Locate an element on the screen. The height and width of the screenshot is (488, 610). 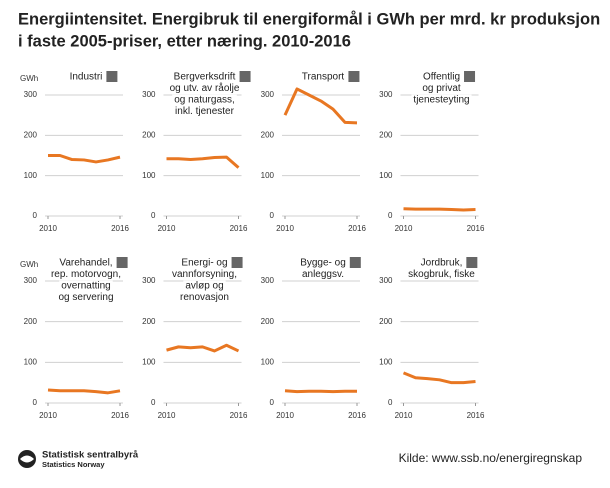
panel-title: Bergverksdrift is located at coordinates (205, 77).